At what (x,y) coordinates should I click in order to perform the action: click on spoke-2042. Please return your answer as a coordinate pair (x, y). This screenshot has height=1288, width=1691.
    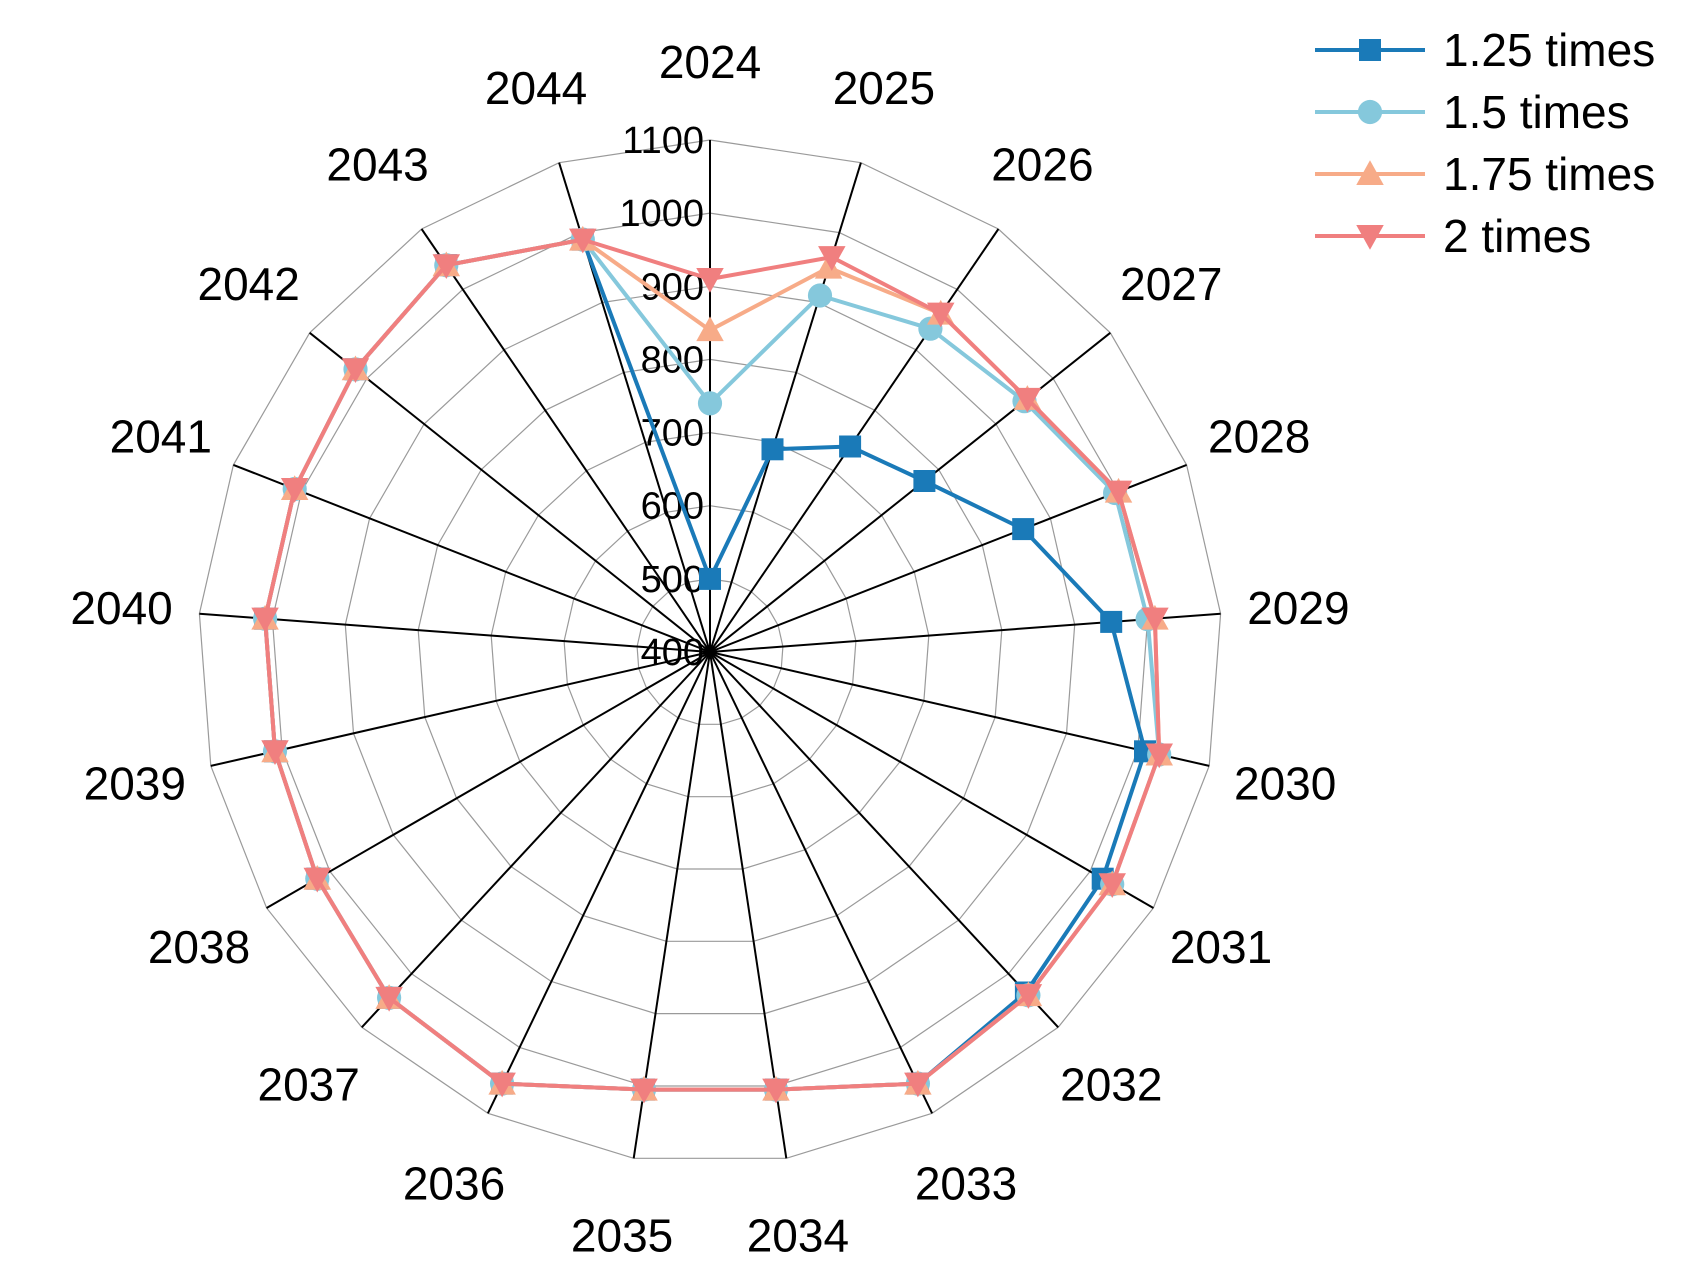
    Looking at the image, I should click on (510, 492).